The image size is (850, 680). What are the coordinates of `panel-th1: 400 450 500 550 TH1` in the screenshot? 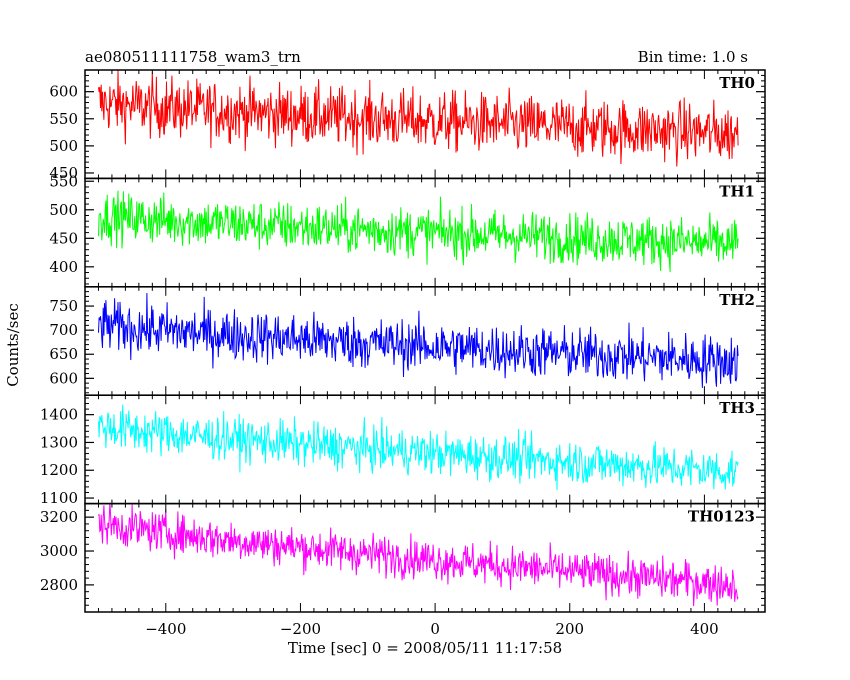 It's located at (407, 230).